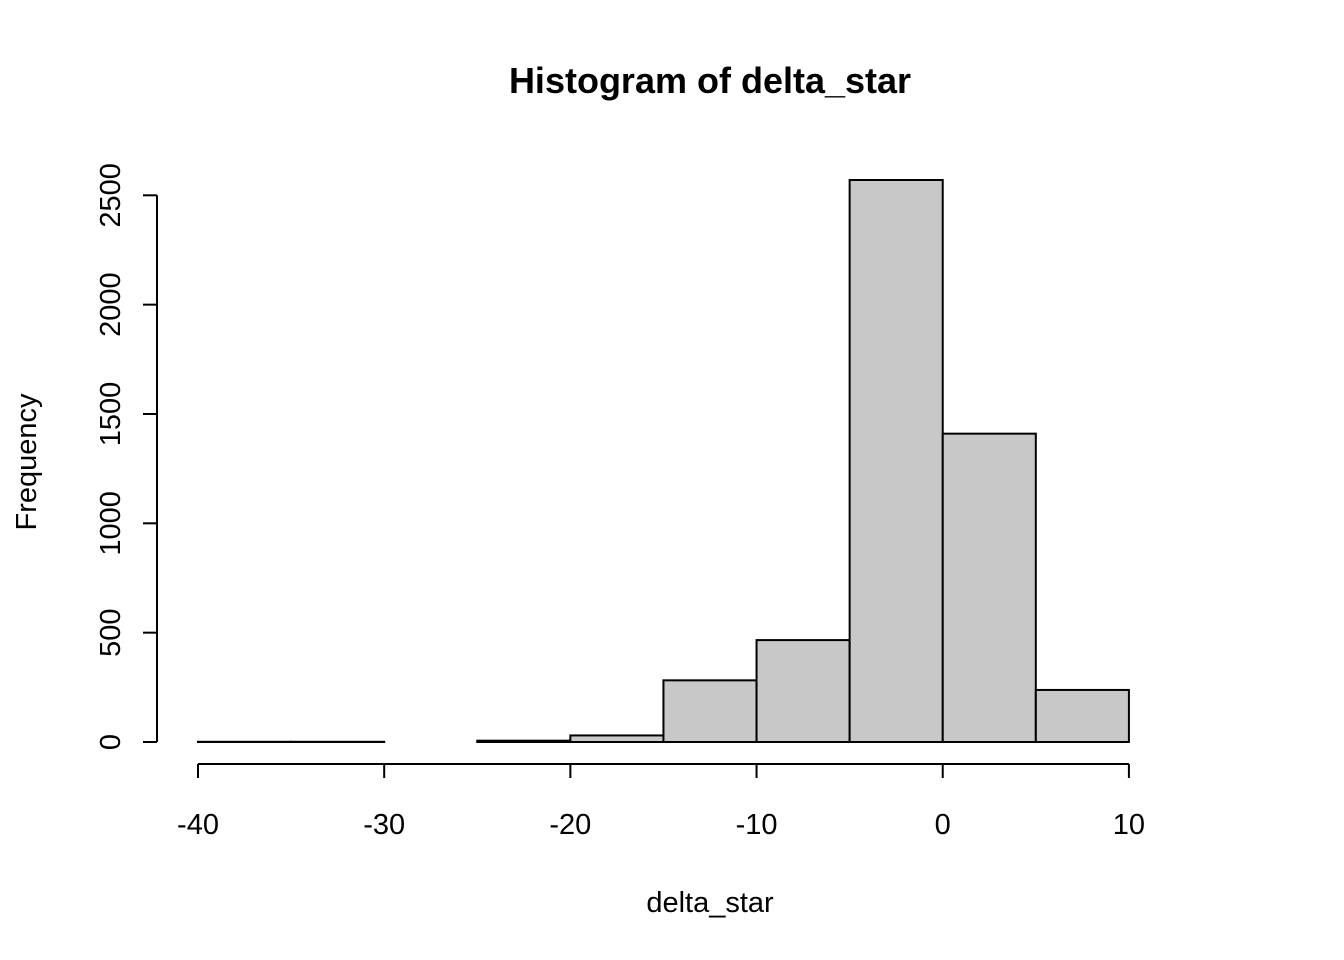 This screenshot has height=960, width=1344. I want to click on y-axis: 0 500 1000 1500 2000 2500, so click(126, 456).